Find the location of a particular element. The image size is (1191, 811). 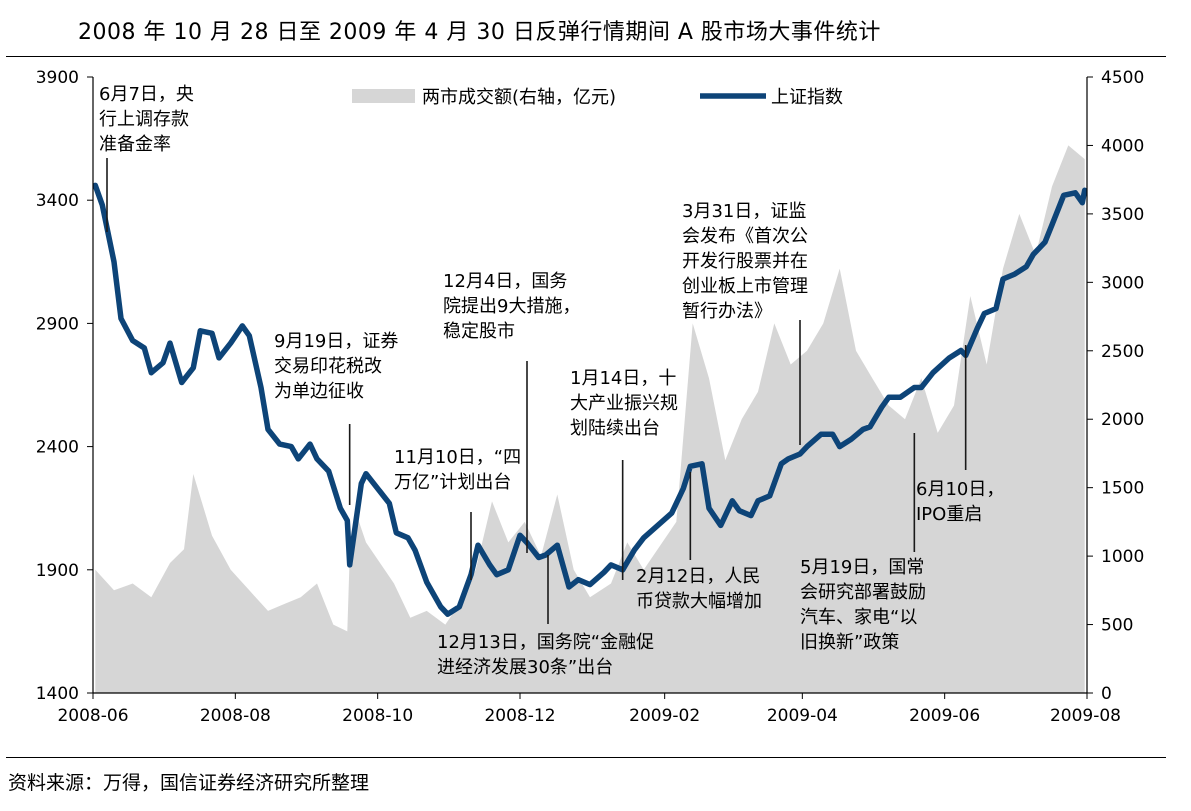

legend-swatch-volume is located at coordinates (383, 96).